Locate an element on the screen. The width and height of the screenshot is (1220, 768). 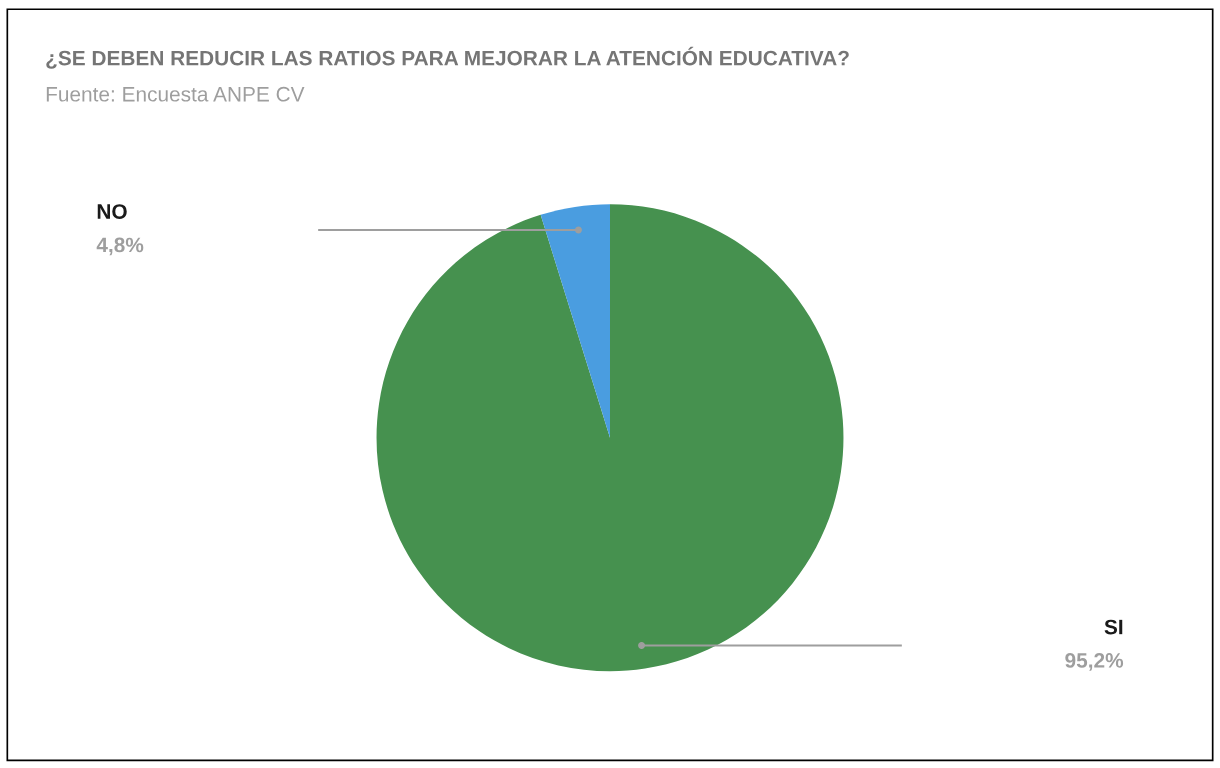
slice-label: SI is located at coordinates (1113, 627).